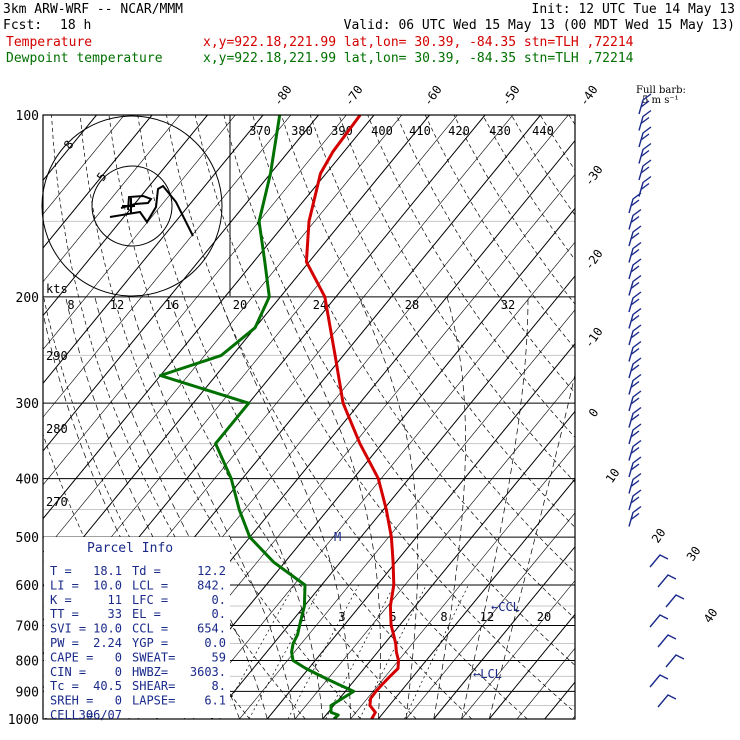 This screenshot has width=740, height=740. I want to click on parcel-row-value: 33, so click(115, 614).